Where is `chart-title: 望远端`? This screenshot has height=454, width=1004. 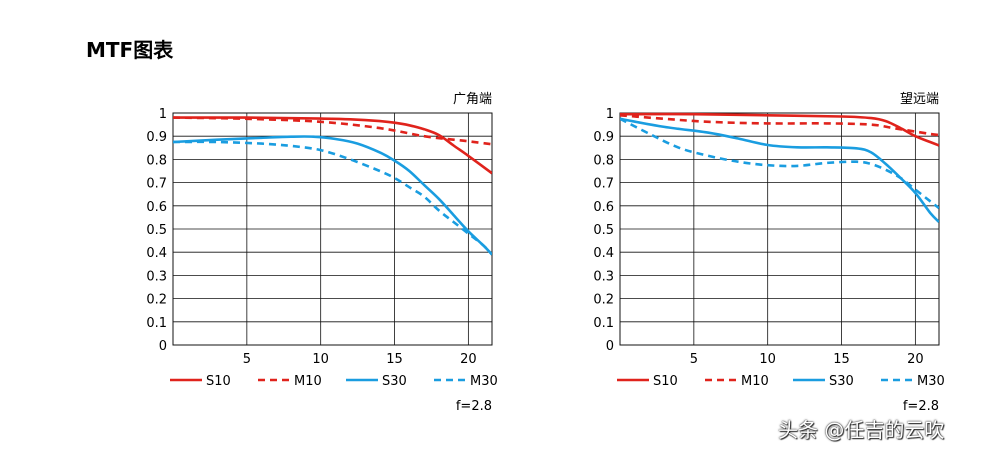
chart-title: 望远端 is located at coordinates (919, 99).